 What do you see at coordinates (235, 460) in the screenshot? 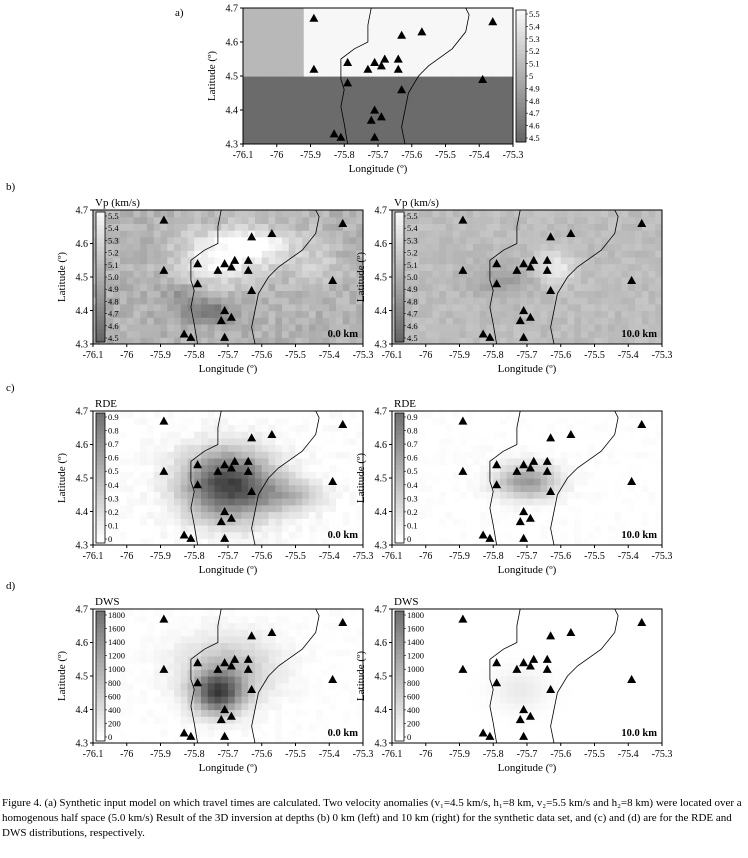
I see `station-triangle` at bounding box center [235, 460].